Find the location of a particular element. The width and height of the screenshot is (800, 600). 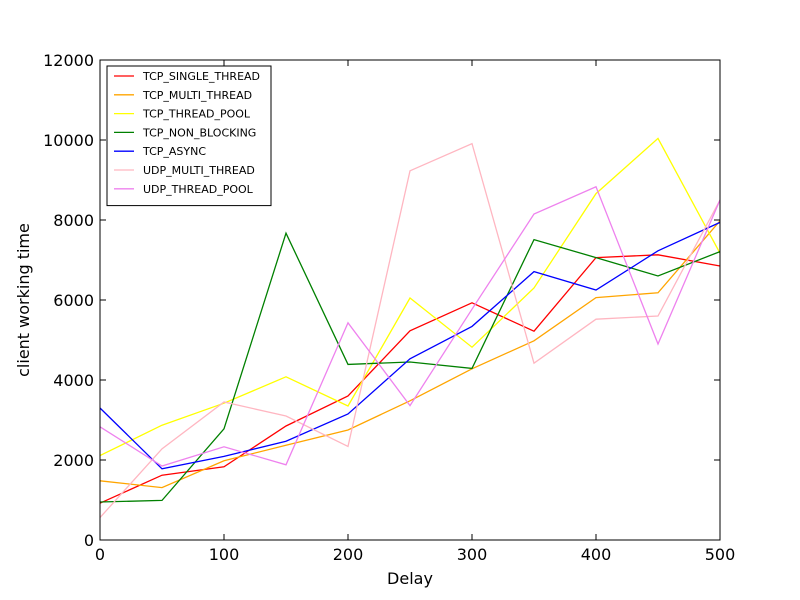

x-tick-label: 0 is located at coordinates (100, 554).